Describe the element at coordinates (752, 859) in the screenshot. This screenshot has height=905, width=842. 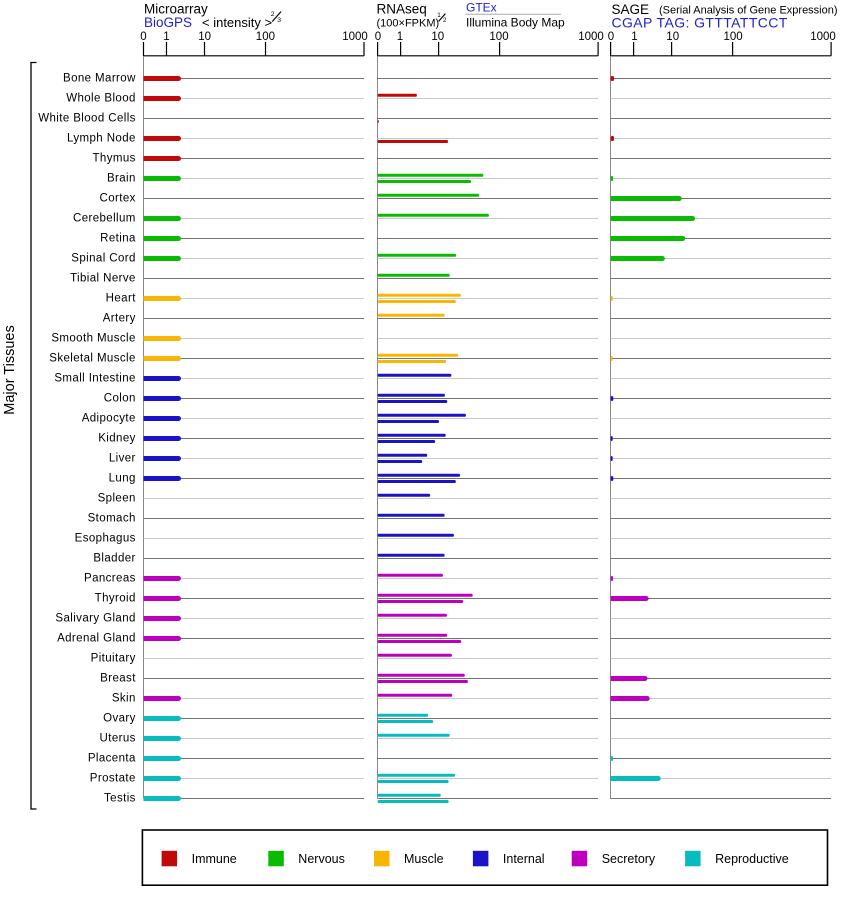
I see `svg-text: Reproductive` at that location.